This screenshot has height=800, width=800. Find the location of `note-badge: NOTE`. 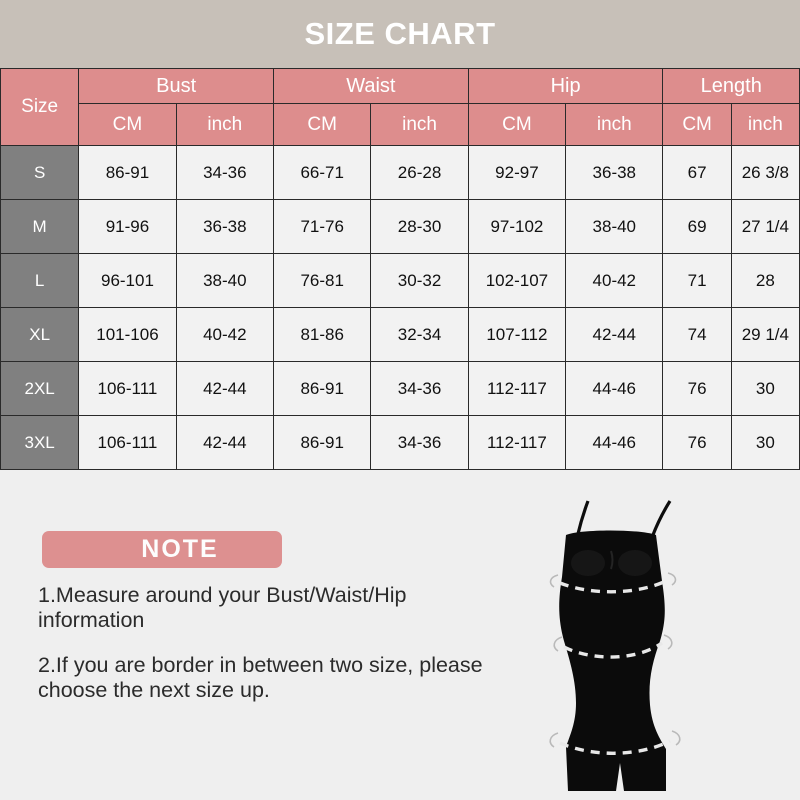

note-badge: NOTE is located at coordinates (162, 549).